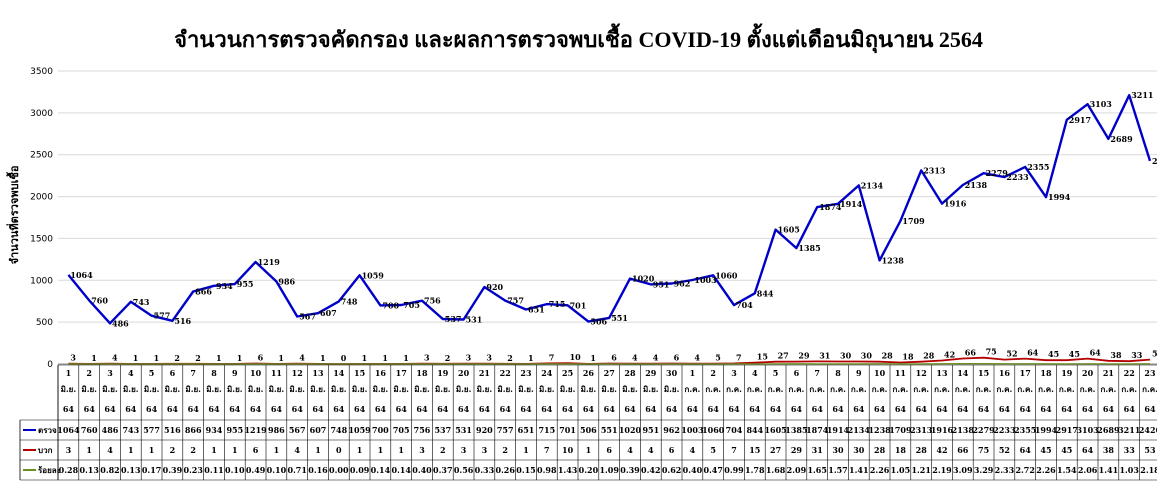 This screenshot has width=1157, height=486. What do you see at coordinates (276, 373) in the screenshot?
I see `x-tick-day: 11` at bounding box center [276, 373].